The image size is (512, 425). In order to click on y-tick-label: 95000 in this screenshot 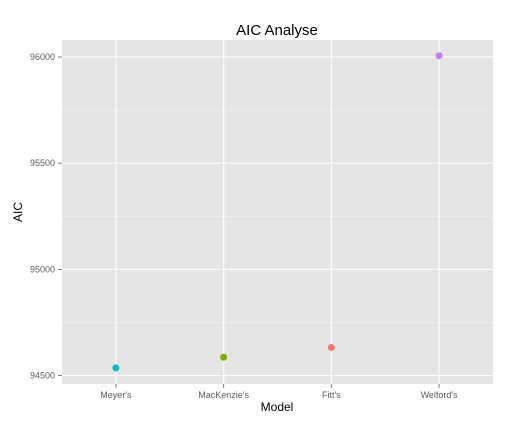, I will do `click(42, 269)`.